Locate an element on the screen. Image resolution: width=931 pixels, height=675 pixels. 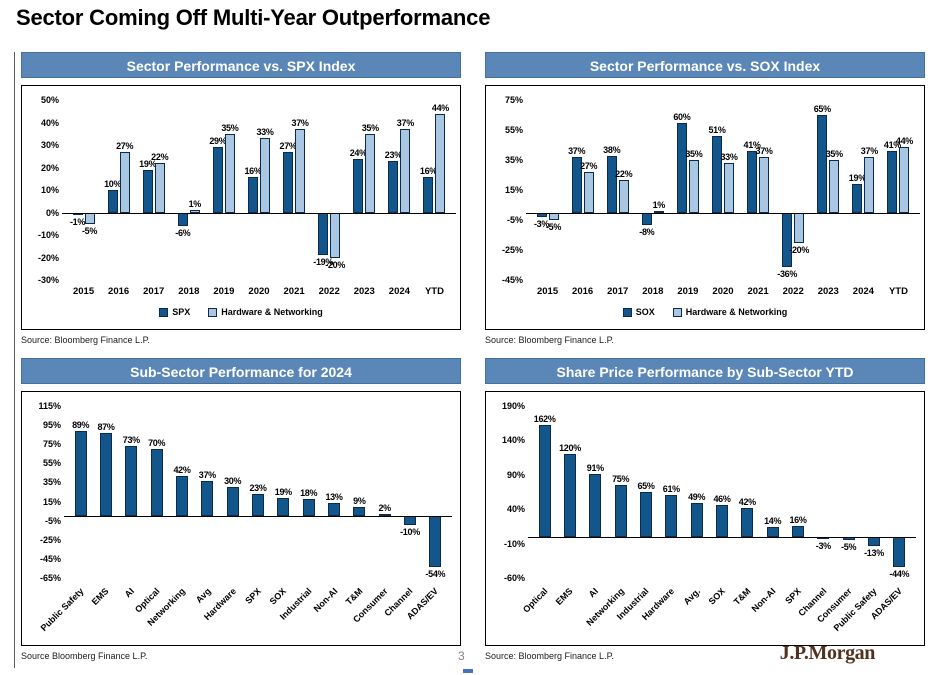
bar-value-label: 19% is located at coordinates (148, 163).